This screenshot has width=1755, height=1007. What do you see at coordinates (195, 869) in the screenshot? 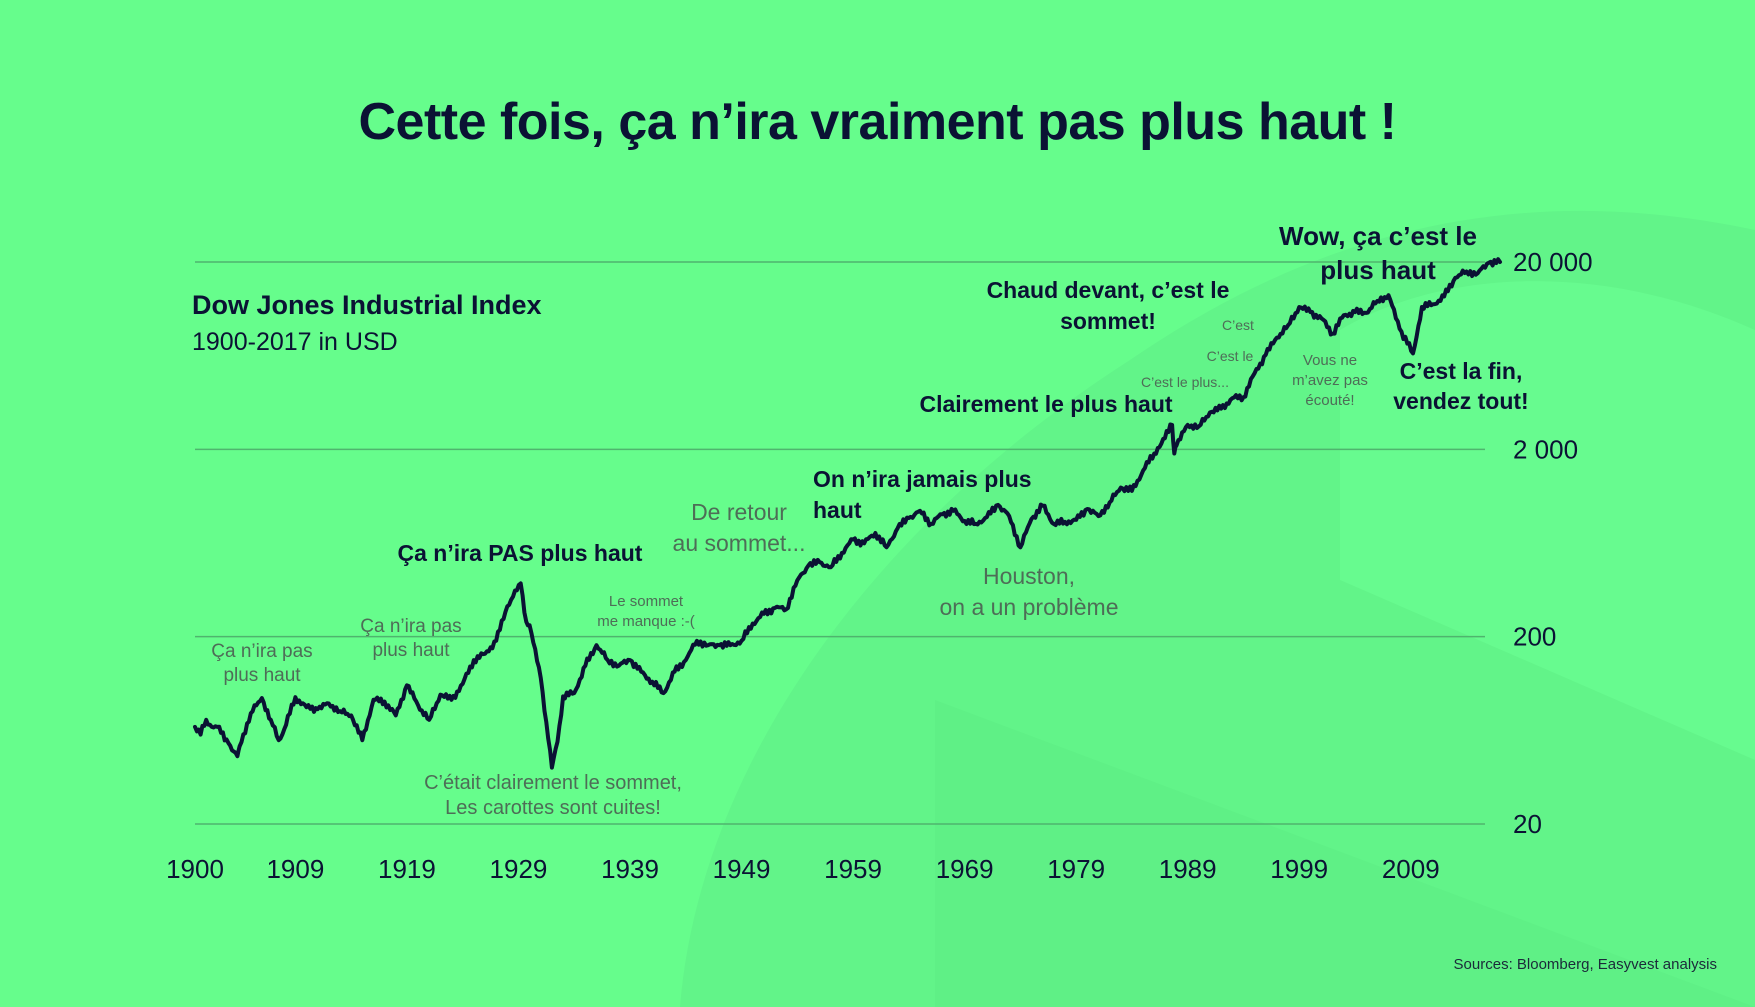
I see `x-tick-label: 1900` at bounding box center [195, 869].